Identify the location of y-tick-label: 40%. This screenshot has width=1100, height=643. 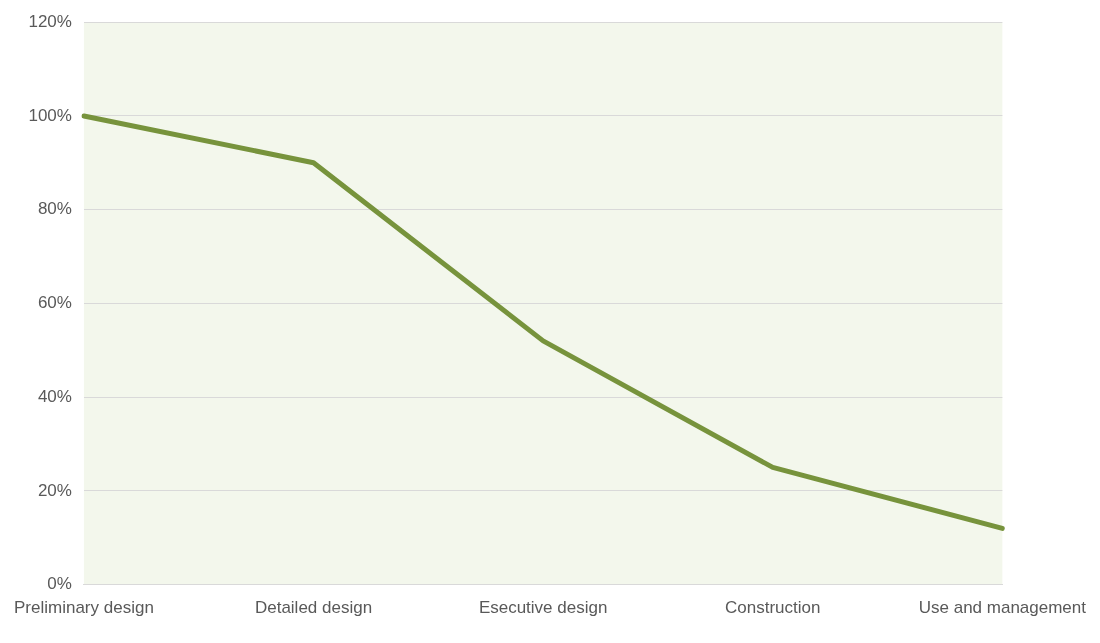
(54, 396).